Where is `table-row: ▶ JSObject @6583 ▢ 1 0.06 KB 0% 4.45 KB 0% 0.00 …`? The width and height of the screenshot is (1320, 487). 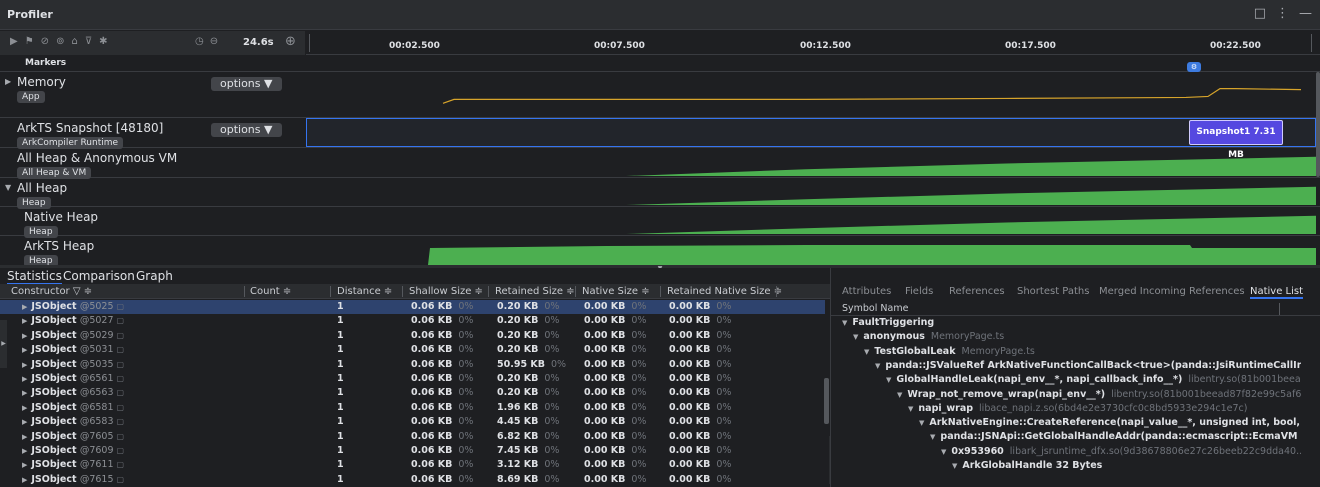 table-row: ▶ JSObject @6583 ▢ 1 0.06 KB 0% 4.45 KB 0% 0.00 … is located at coordinates (412, 422).